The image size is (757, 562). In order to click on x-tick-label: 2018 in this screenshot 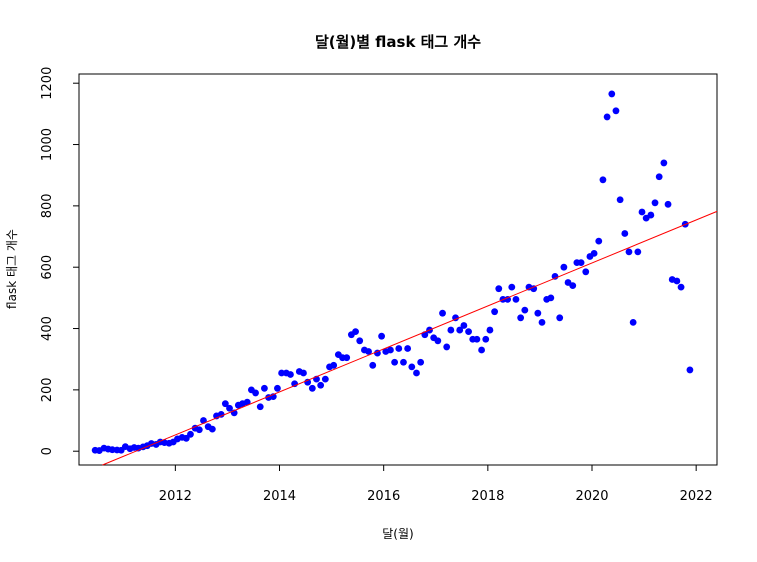, I will do `click(487, 496)`.